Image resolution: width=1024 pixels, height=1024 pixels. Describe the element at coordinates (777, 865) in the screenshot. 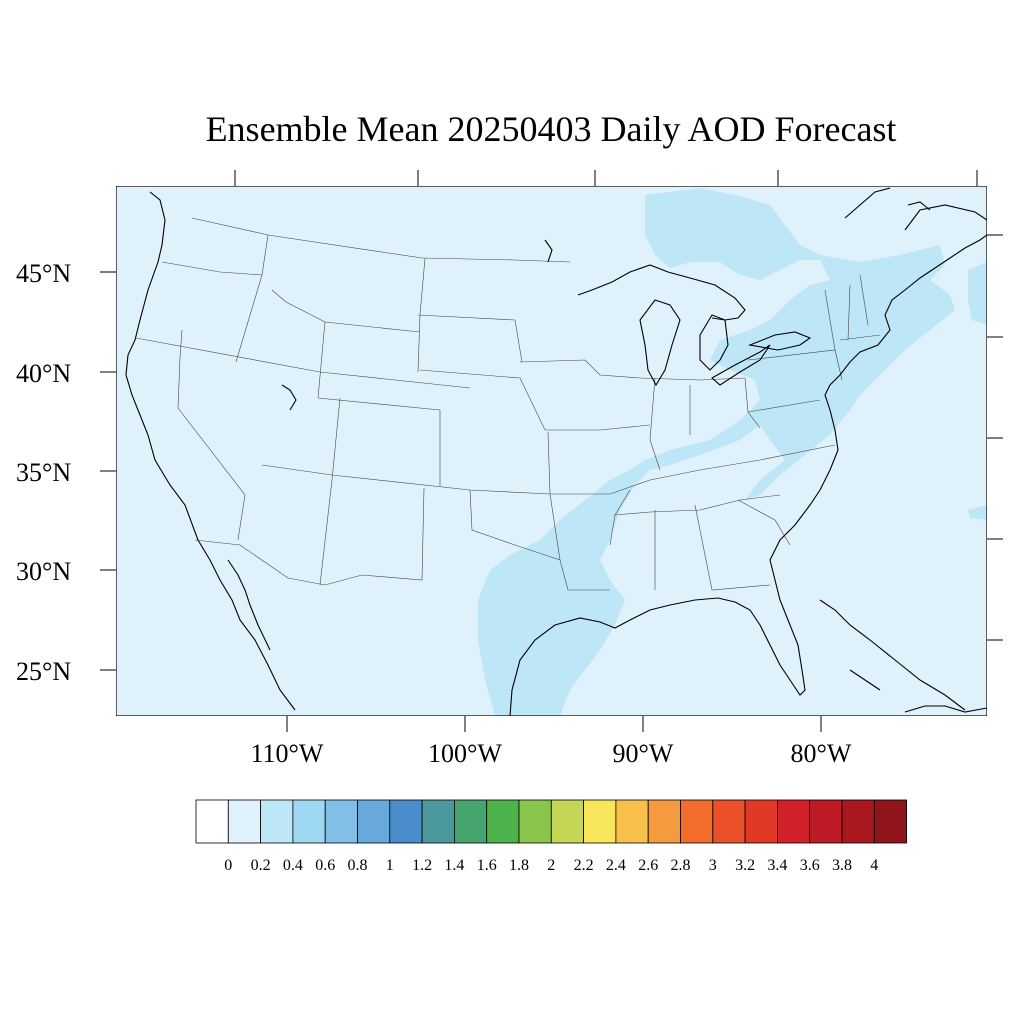

I see `colorbar-level-label: 3.4` at that location.